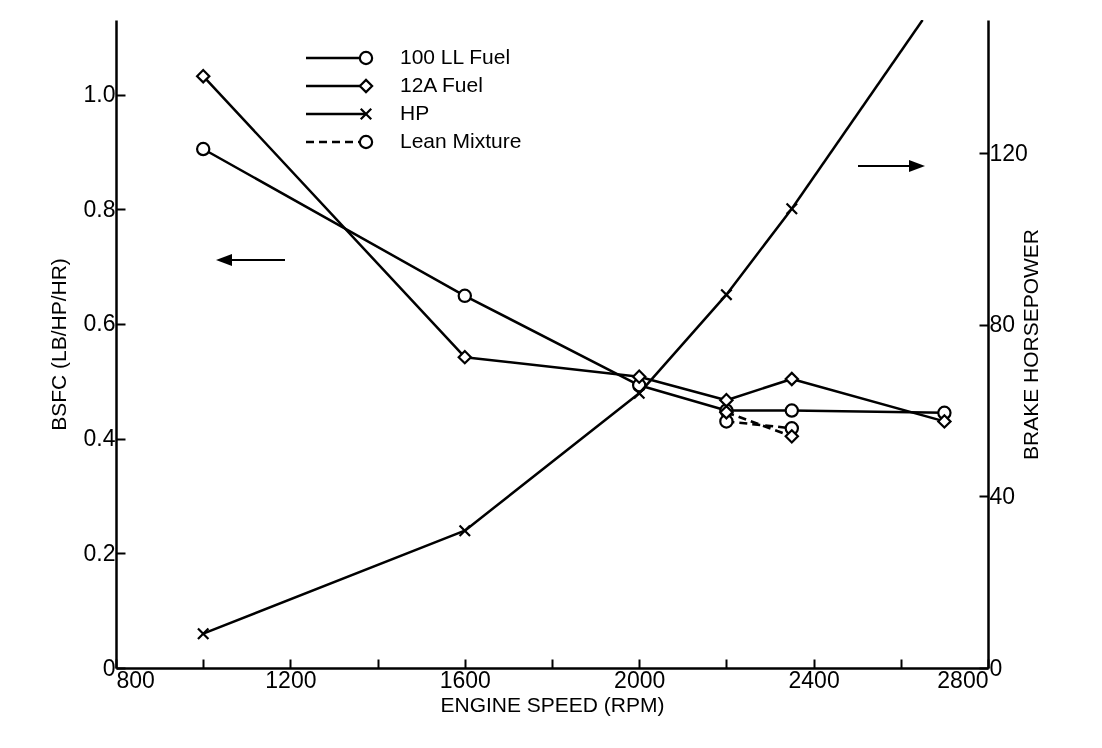 This screenshot has height=748, width=1102. What do you see at coordinates (99, 552) in the screenshot?
I see `y-tick-label: 0.2` at bounding box center [99, 552].